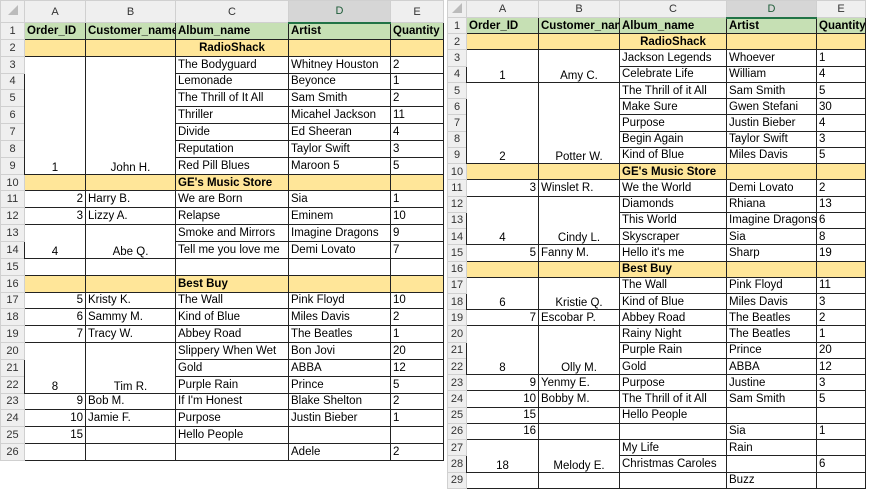 This screenshot has width=874, height=499. I want to click on cell-c14: Skyscraper, so click(673, 237).